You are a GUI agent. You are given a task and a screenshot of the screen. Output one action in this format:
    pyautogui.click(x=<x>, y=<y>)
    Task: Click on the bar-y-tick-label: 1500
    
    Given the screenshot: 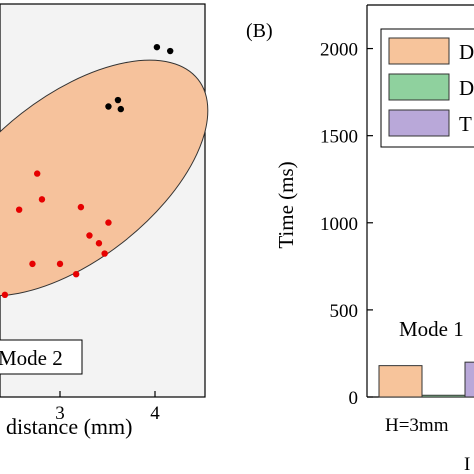 What is the action you would take?
    pyautogui.click(x=339, y=137)
    